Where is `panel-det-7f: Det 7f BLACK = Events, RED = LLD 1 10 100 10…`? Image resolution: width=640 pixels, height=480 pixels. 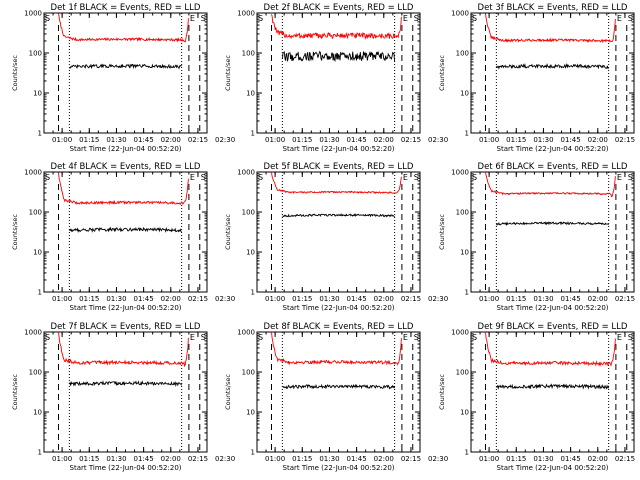 panel-det-7f: Det 7f BLACK = Events, RED = LLD 1 10 100 10… is located at coordinates (123, 397).